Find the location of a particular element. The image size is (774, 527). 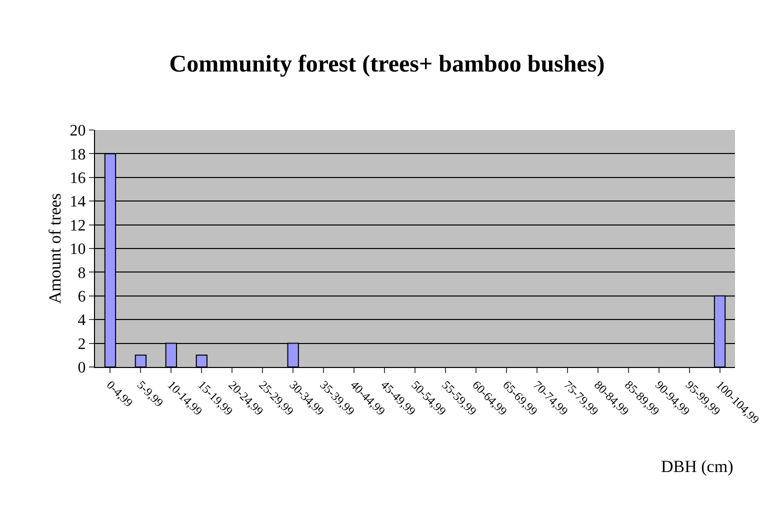

y-tick-label: 12 is located at coordinates (78, 225).